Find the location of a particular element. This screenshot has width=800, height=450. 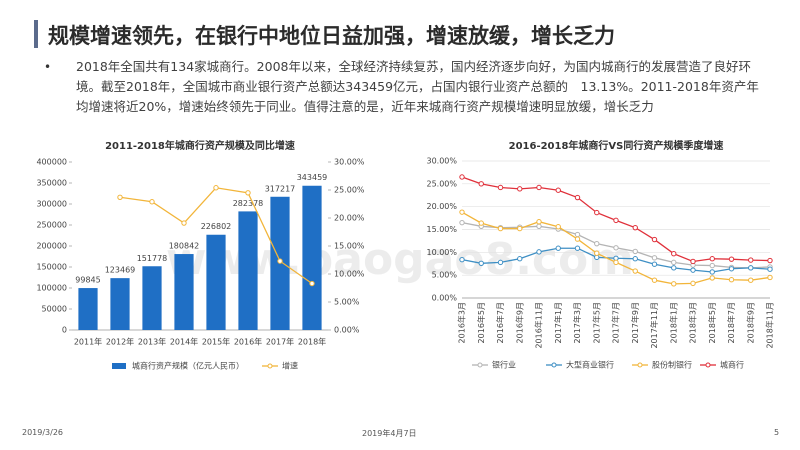

x-tick-label: 2018年5月 is located at coordinates (712, 322).